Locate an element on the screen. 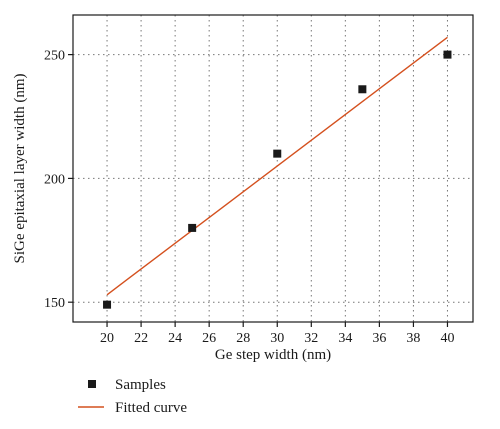  x-tick-label: 32 is located at coordinates (311, 338).